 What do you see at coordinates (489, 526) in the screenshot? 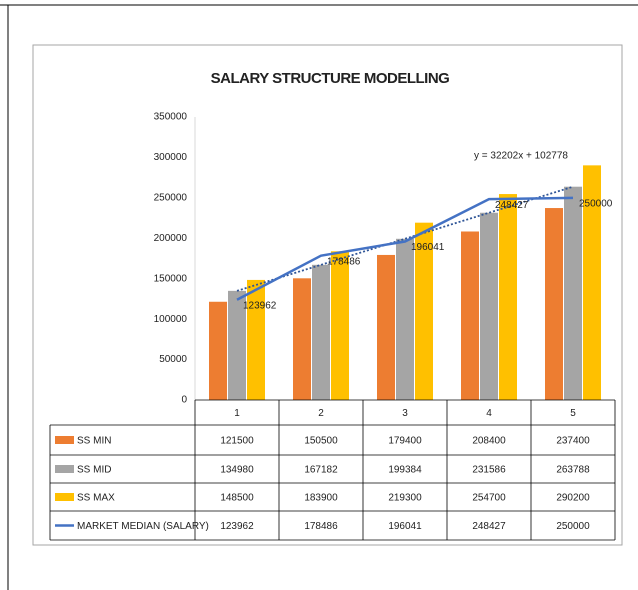
I see `table-cell: 248427` at bounding box center [489, 526].